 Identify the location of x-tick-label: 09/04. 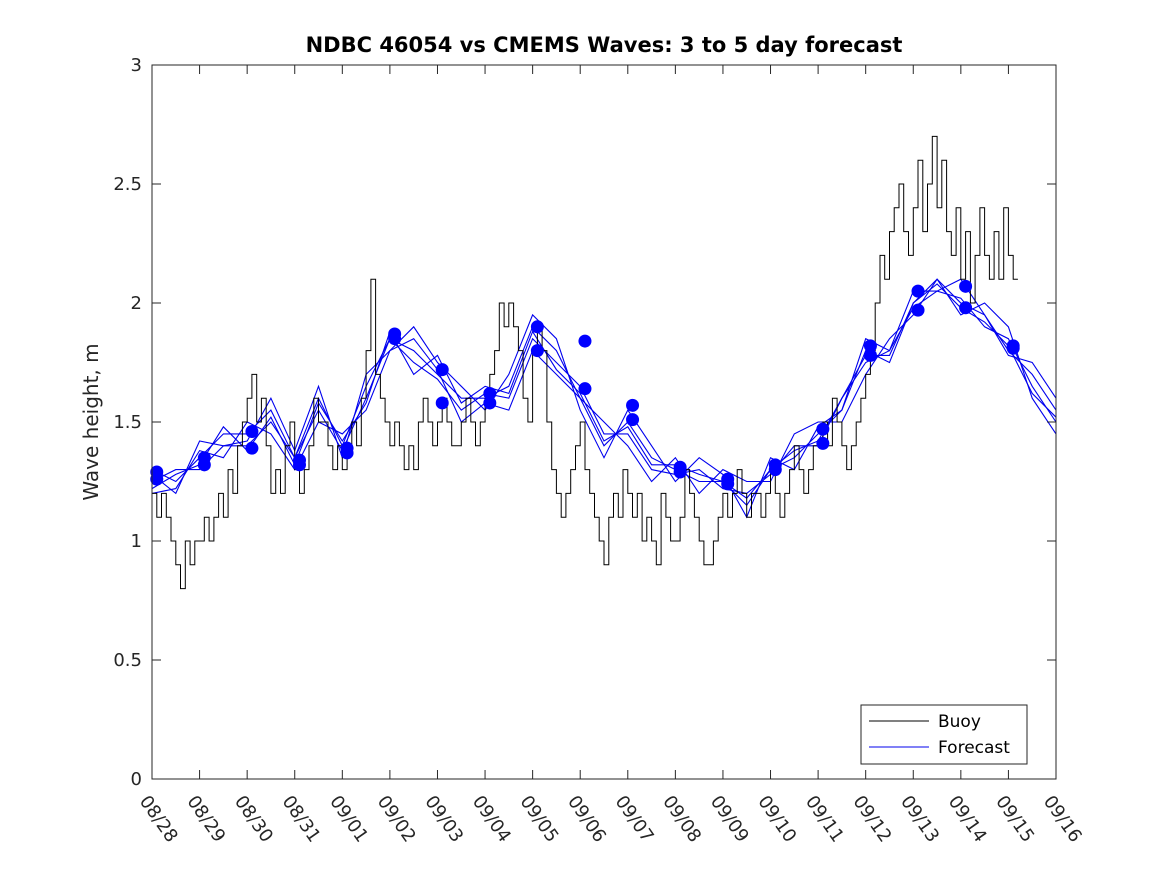
(491, 819).